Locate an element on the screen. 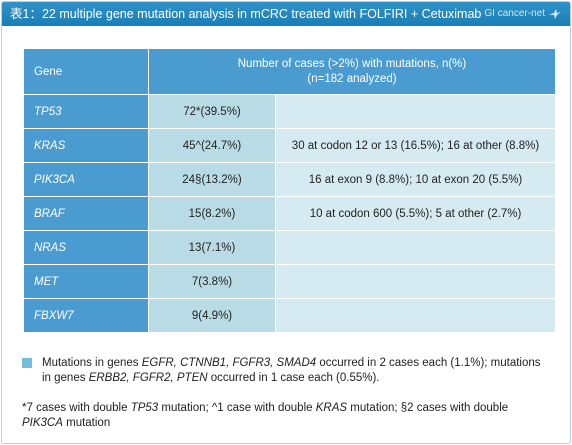 The height and width of the screenshot is (445, 572). table-row: TP53 72*(39.5%) is located at coordinates (289, 111).